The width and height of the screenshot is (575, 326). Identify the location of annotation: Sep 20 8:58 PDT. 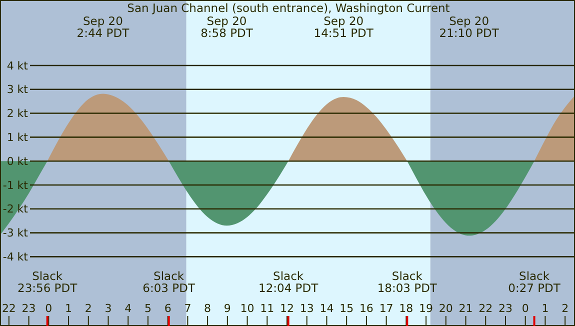
(227, 27).